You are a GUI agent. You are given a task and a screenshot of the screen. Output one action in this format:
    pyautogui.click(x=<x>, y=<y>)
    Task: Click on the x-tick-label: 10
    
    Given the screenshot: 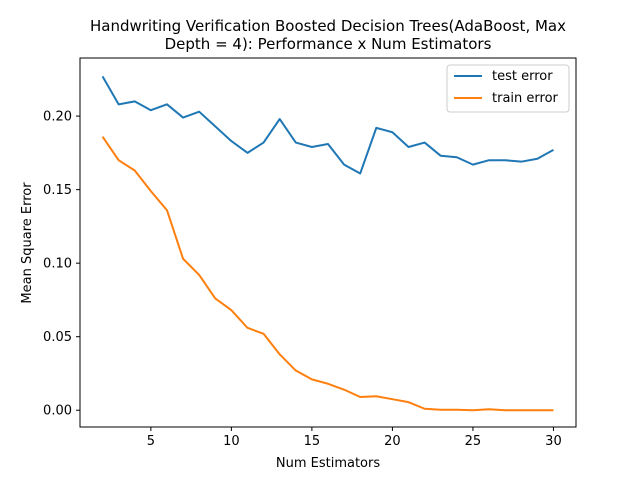 What is the action you would take?
    pyautogui.click(x=231, y=441)
    